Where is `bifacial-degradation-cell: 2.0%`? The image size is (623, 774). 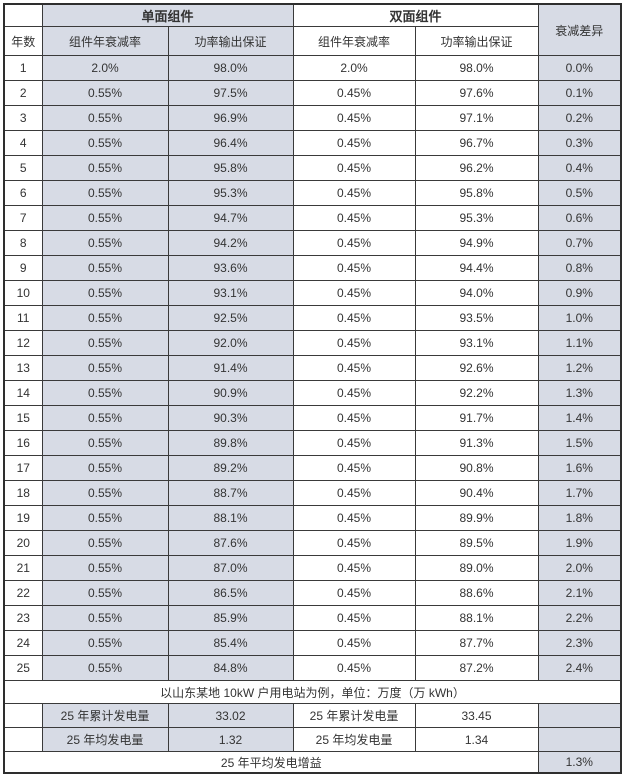 bifacial-degradation-cell: 2.0% is located at coordinates (354, 68).